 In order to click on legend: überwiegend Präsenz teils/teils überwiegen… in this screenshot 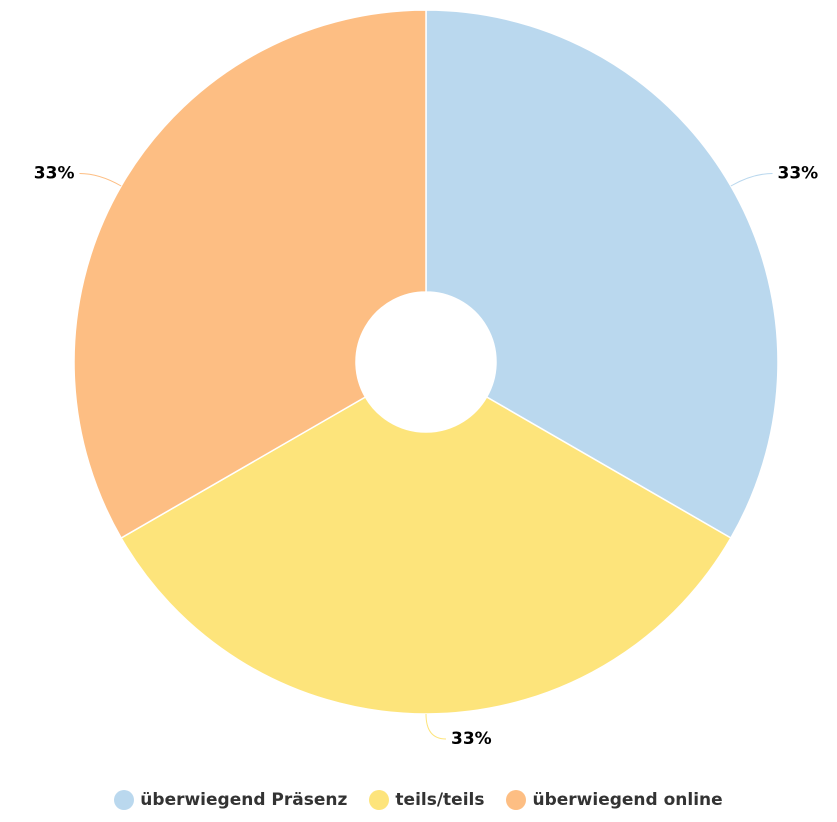, I will do `click(418, 800)`.